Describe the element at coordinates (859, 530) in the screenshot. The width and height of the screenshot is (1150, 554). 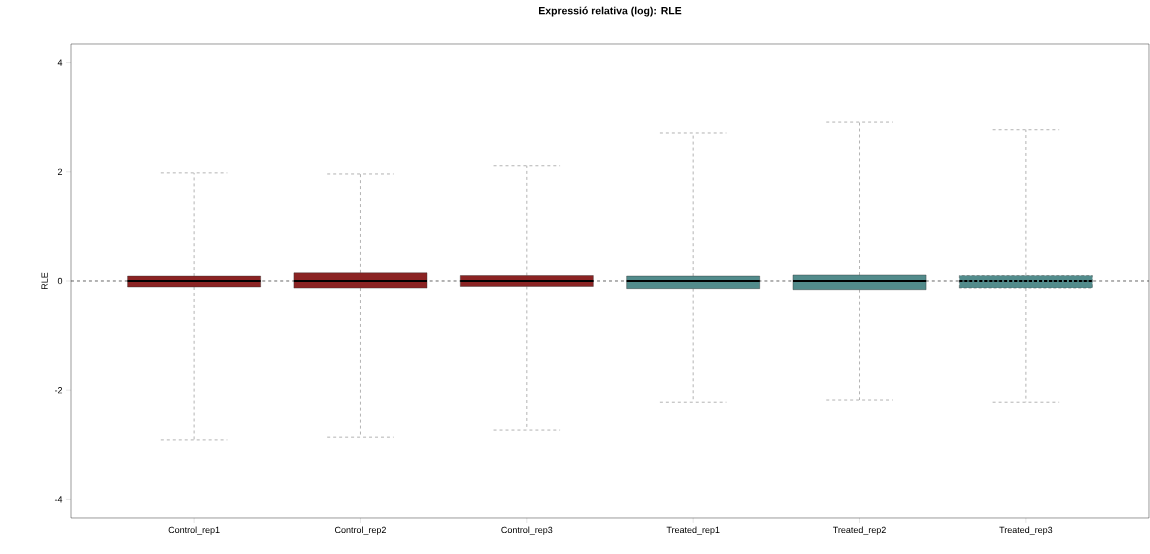
I see `x-tick-label: Treated_rep2` at that location.